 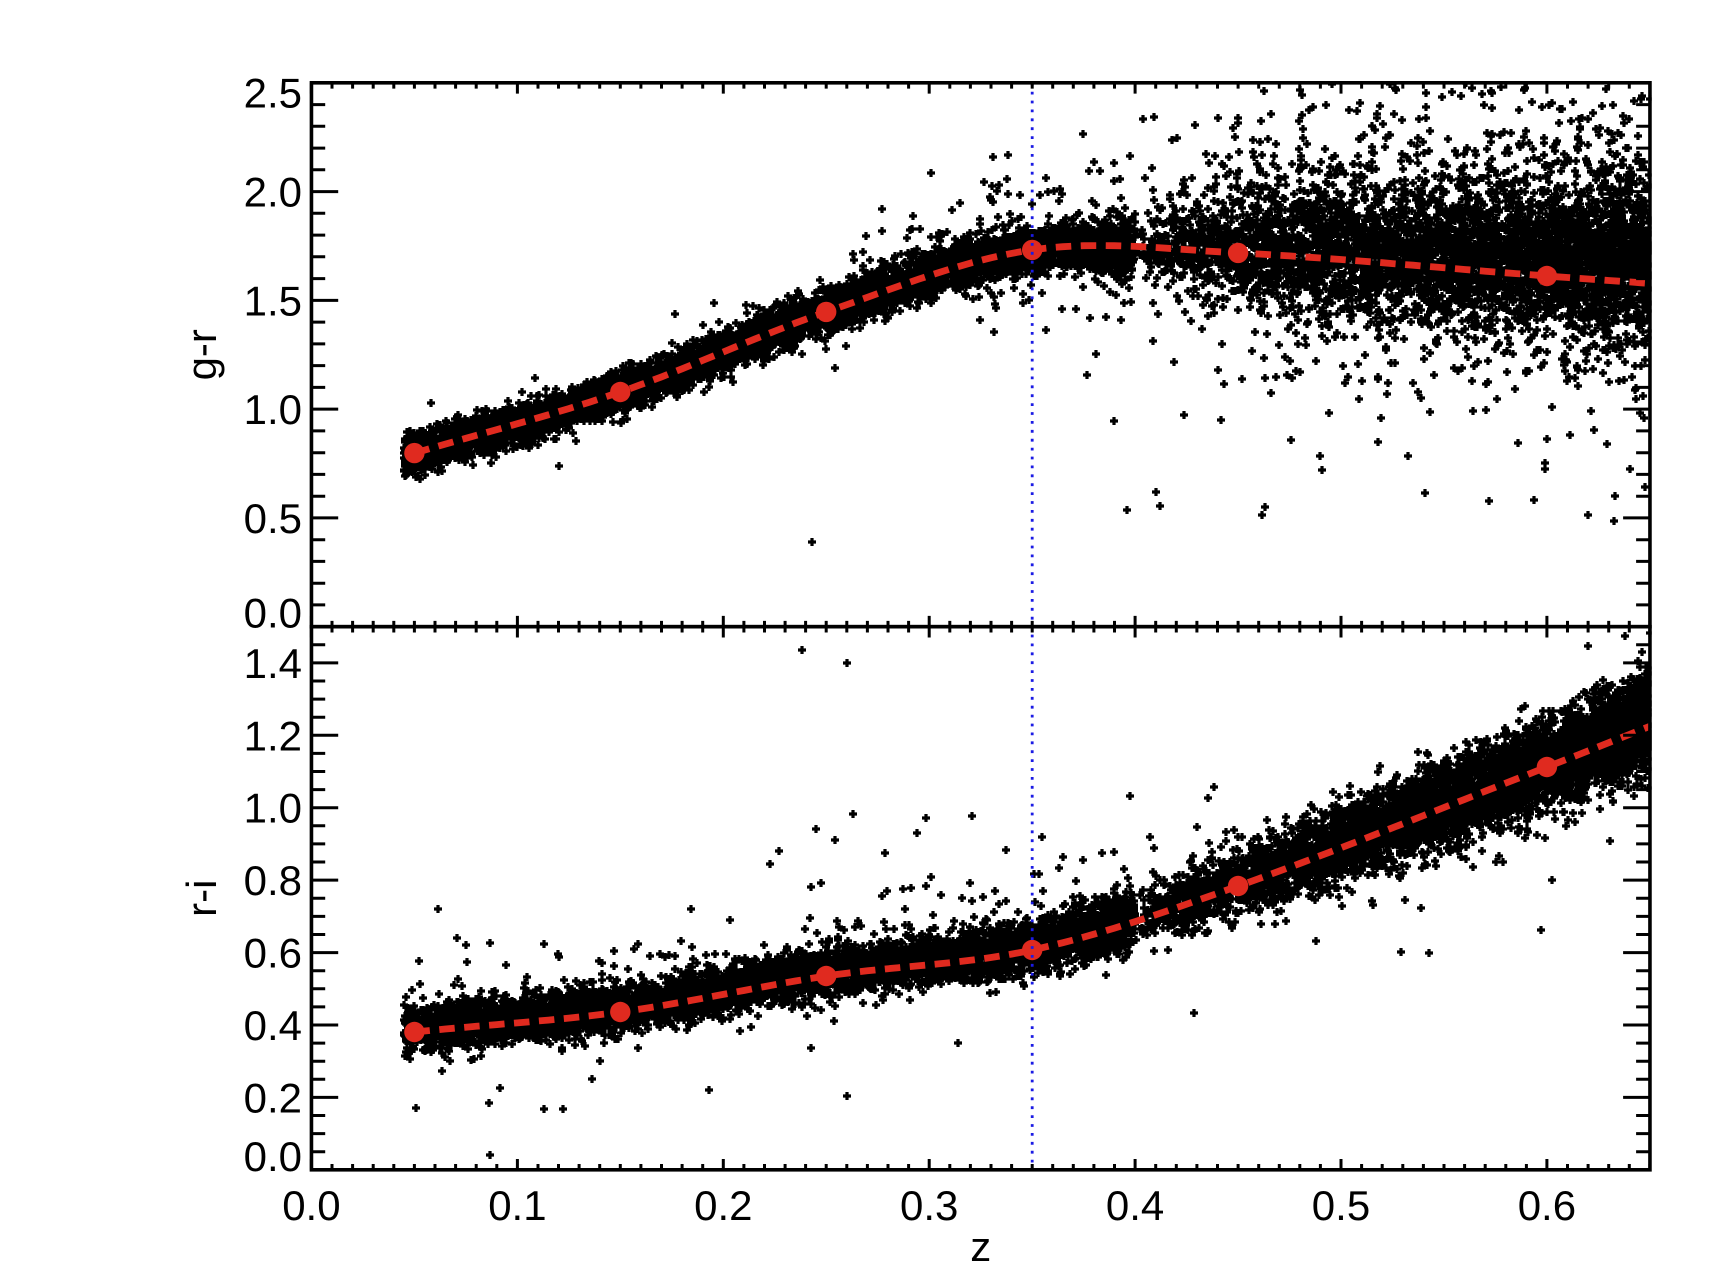 I want to click on svg-text: 0.8, so click(x=273, y=880).